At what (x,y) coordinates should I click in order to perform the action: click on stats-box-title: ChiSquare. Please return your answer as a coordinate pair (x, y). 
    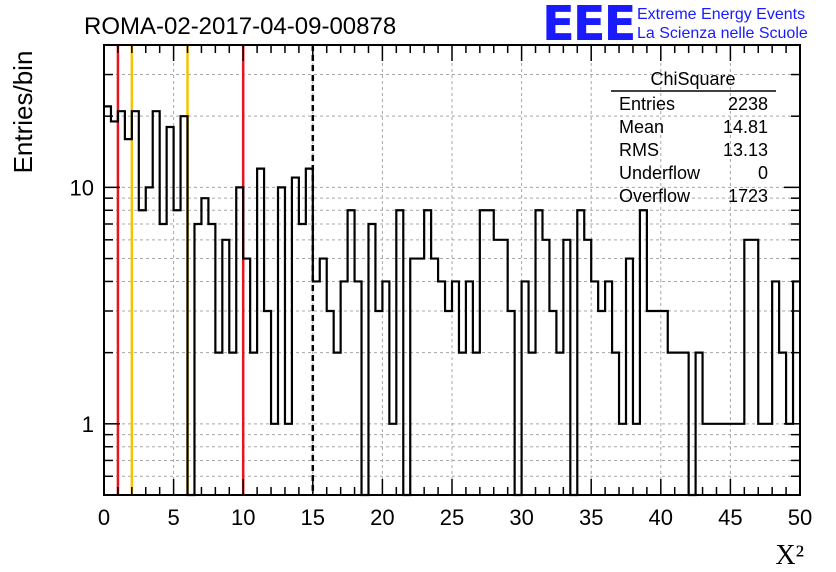
    Looking at the image, I should click on (692, 79).